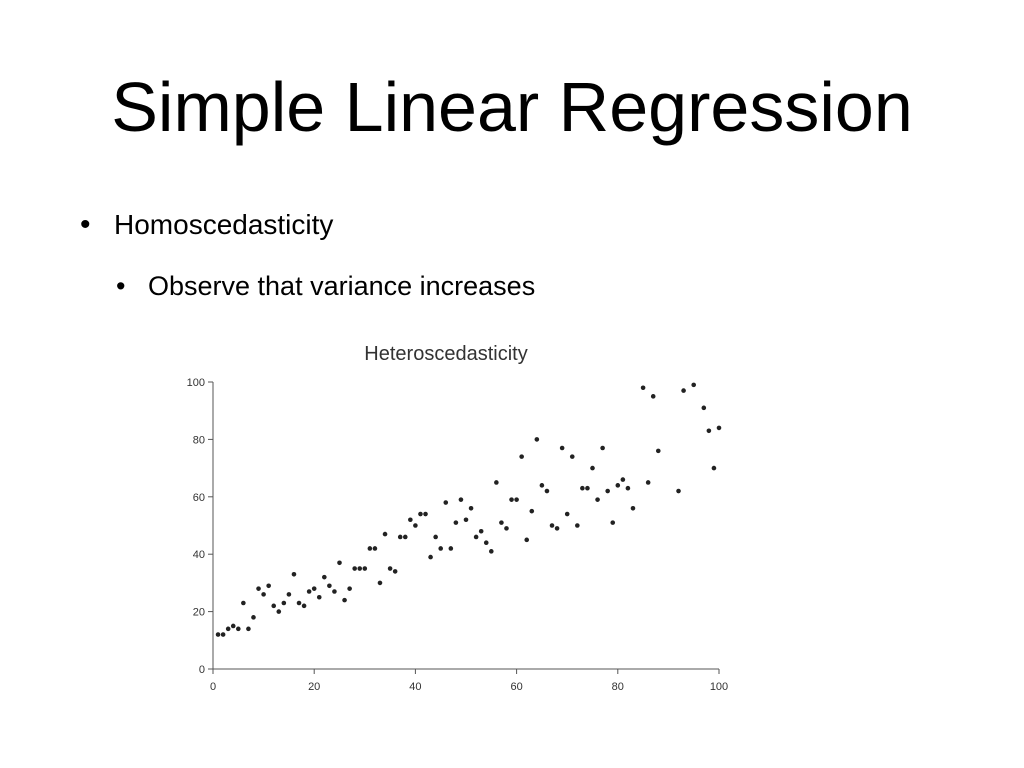 The width and height of the screenshot is (1024, 768). What do you see at coordinates (512, 107) in the screenshot?
I see `slide-title: Simple Linear Regression` at bounding box center [512, 107].